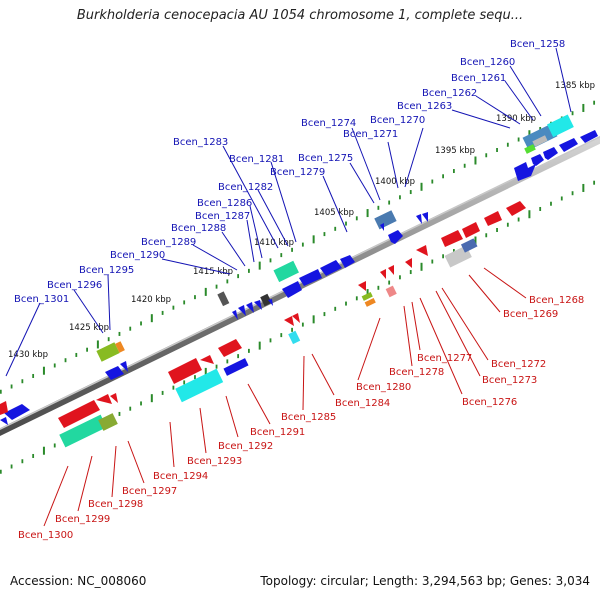 This screenshot has height=600, width=600. What do you see at coordinates (297, 172) in the screenshot?
I see `gene-label: Bcen_1279` at bounding box center [297, 172].